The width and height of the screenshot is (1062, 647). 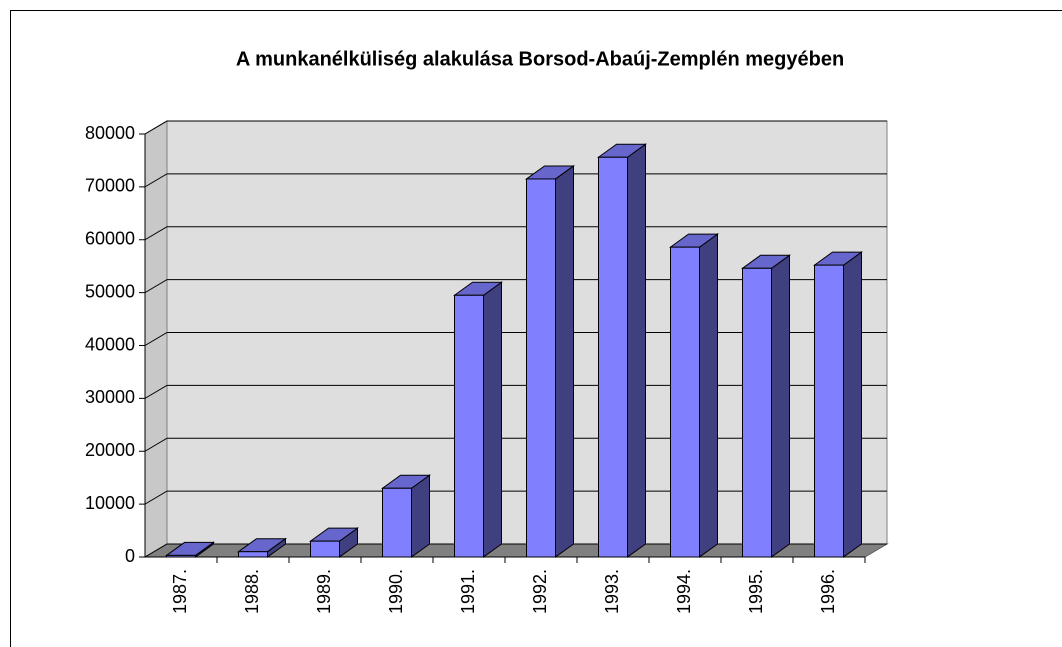 I want to click on y-tick-label: 50000, so click(x=110, y=291).